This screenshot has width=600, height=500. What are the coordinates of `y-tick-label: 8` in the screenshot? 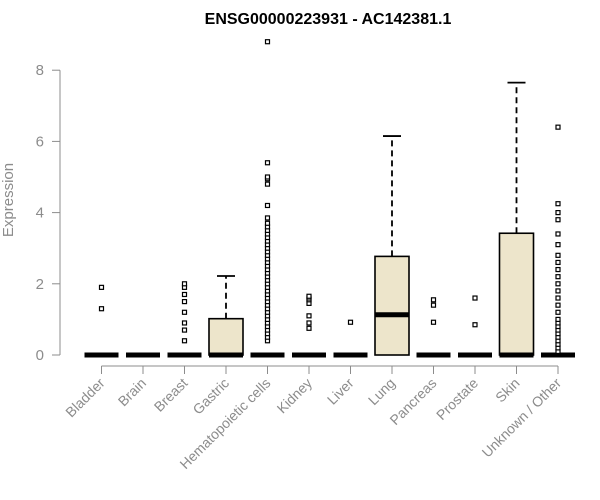 It's located at (40, 70).